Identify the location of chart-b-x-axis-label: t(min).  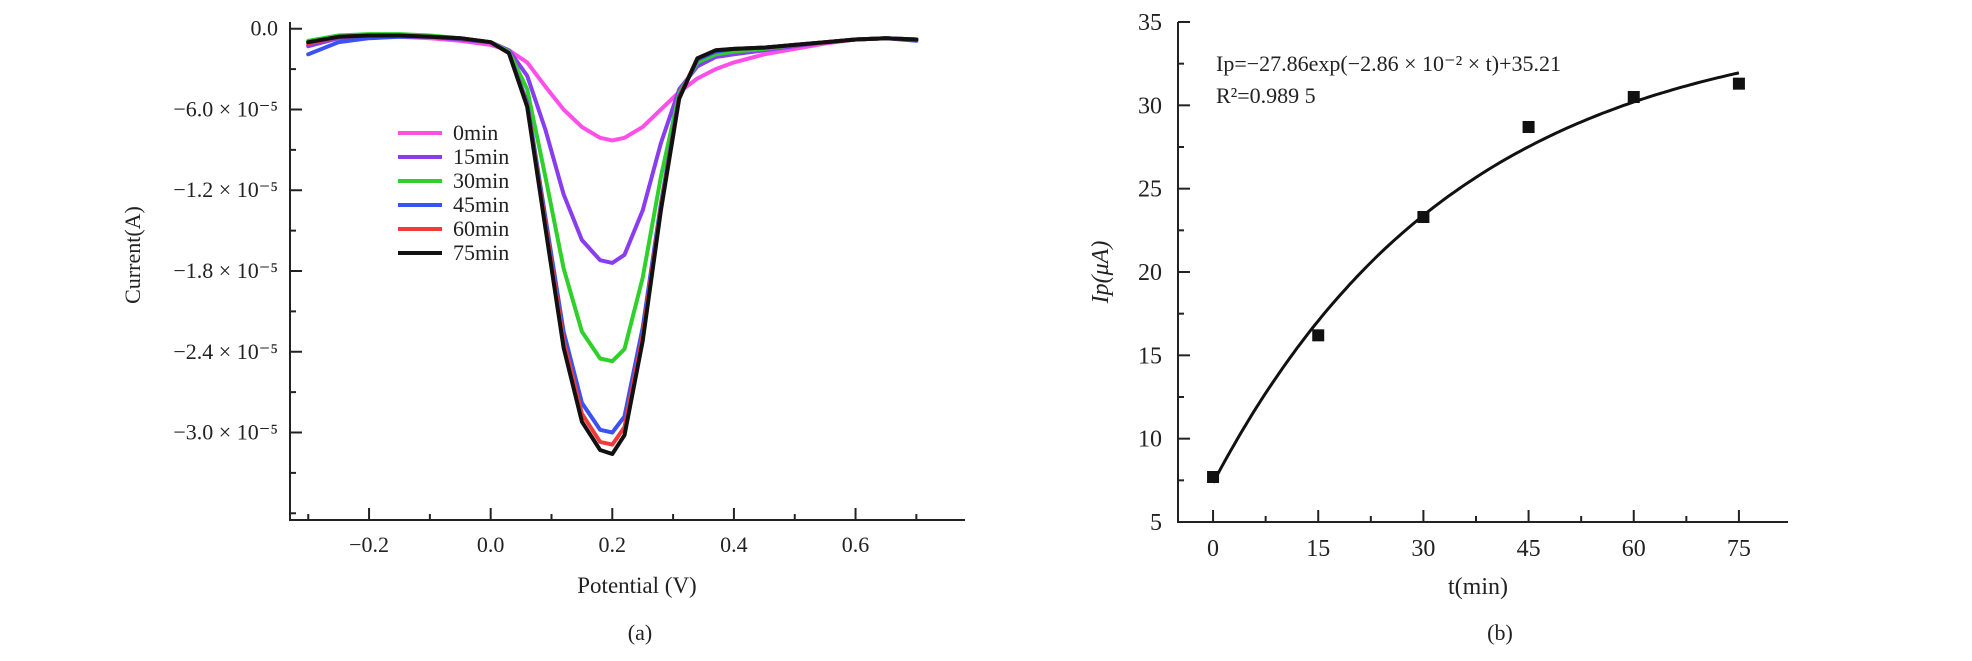
(1478, 587).